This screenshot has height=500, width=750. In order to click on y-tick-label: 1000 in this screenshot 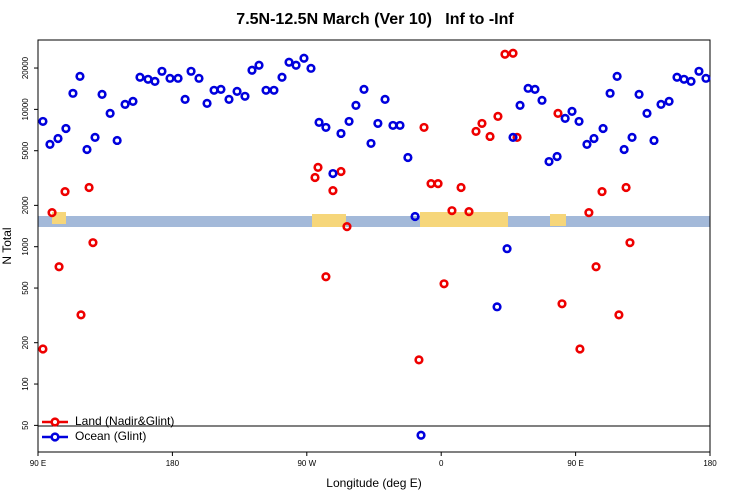, I will do `click(25, 246)`.